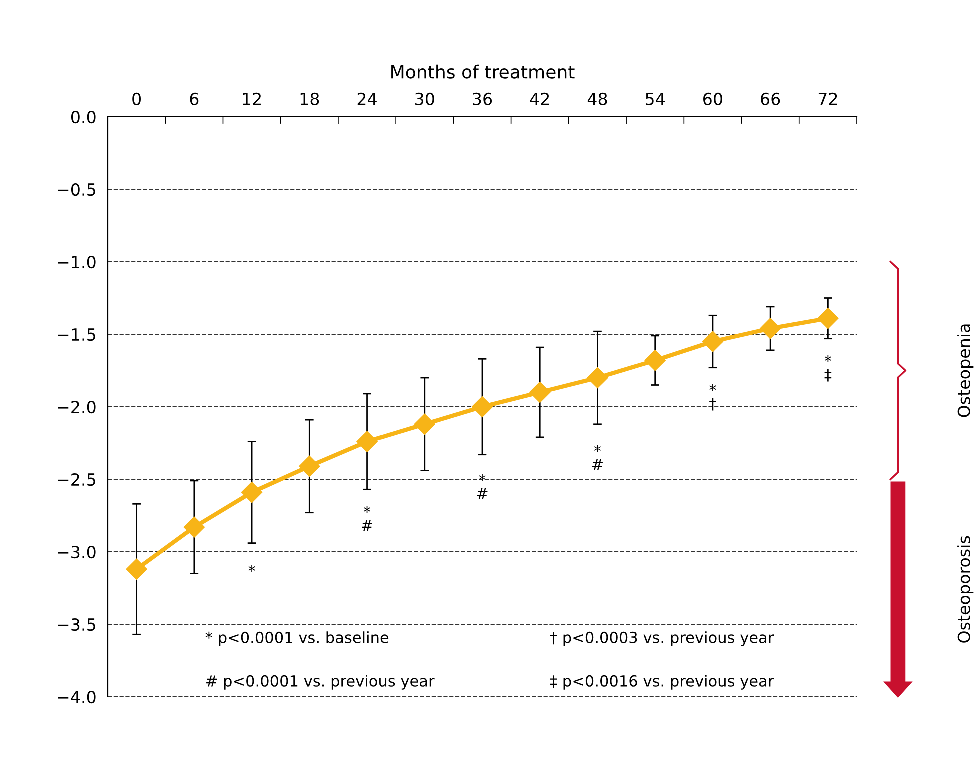 The height and width of the screenshot is (759, 976). I want to click on x-tick-label: 18, so click(310, 99).